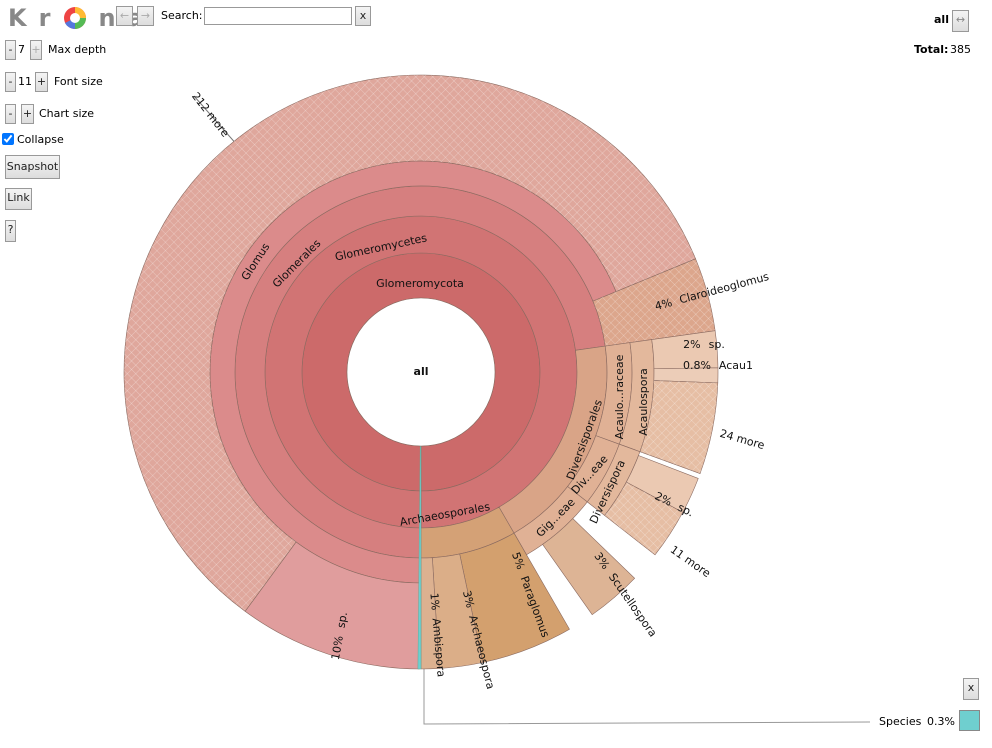  I want to click on wedge-label: Archaeosporales, so click(445, 514).